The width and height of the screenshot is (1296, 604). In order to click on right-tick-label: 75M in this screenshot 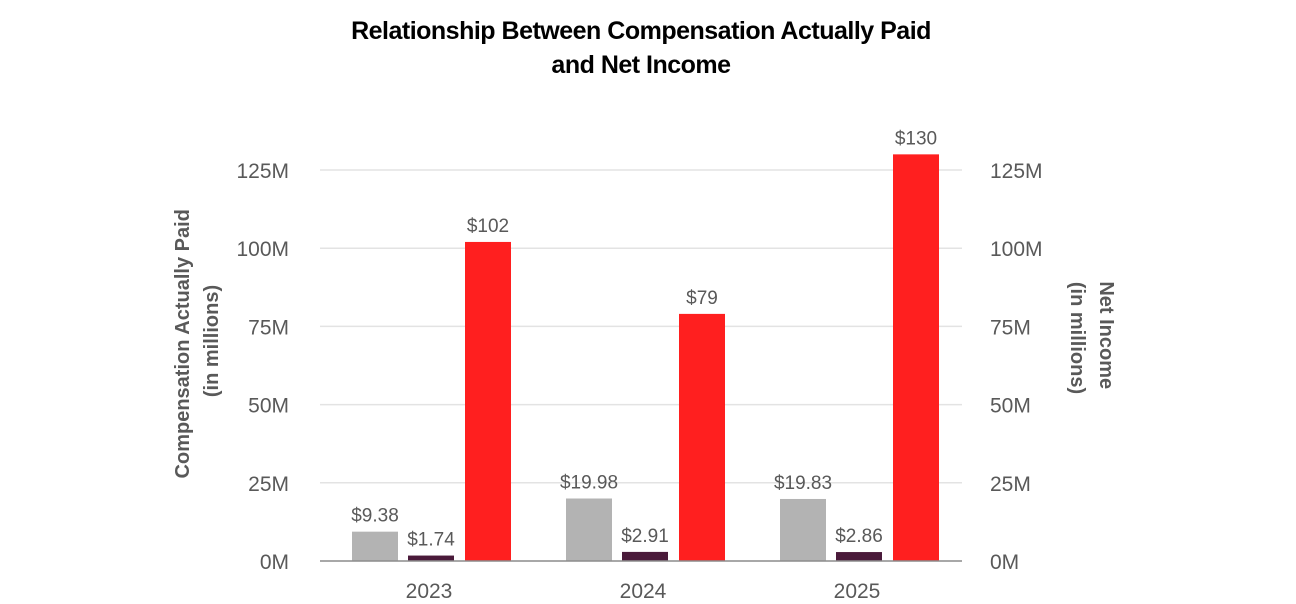, I will do `click(1010, 327)`.